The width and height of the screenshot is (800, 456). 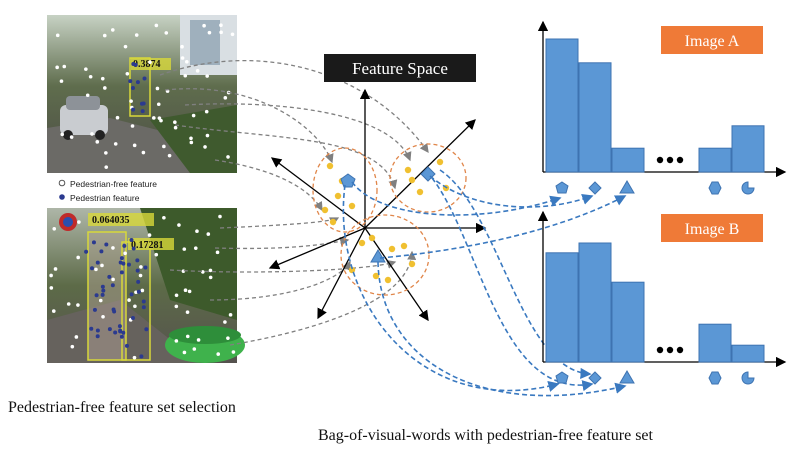 I want to click on feature-space-title: Feature Space, so click(x=400, y=68).